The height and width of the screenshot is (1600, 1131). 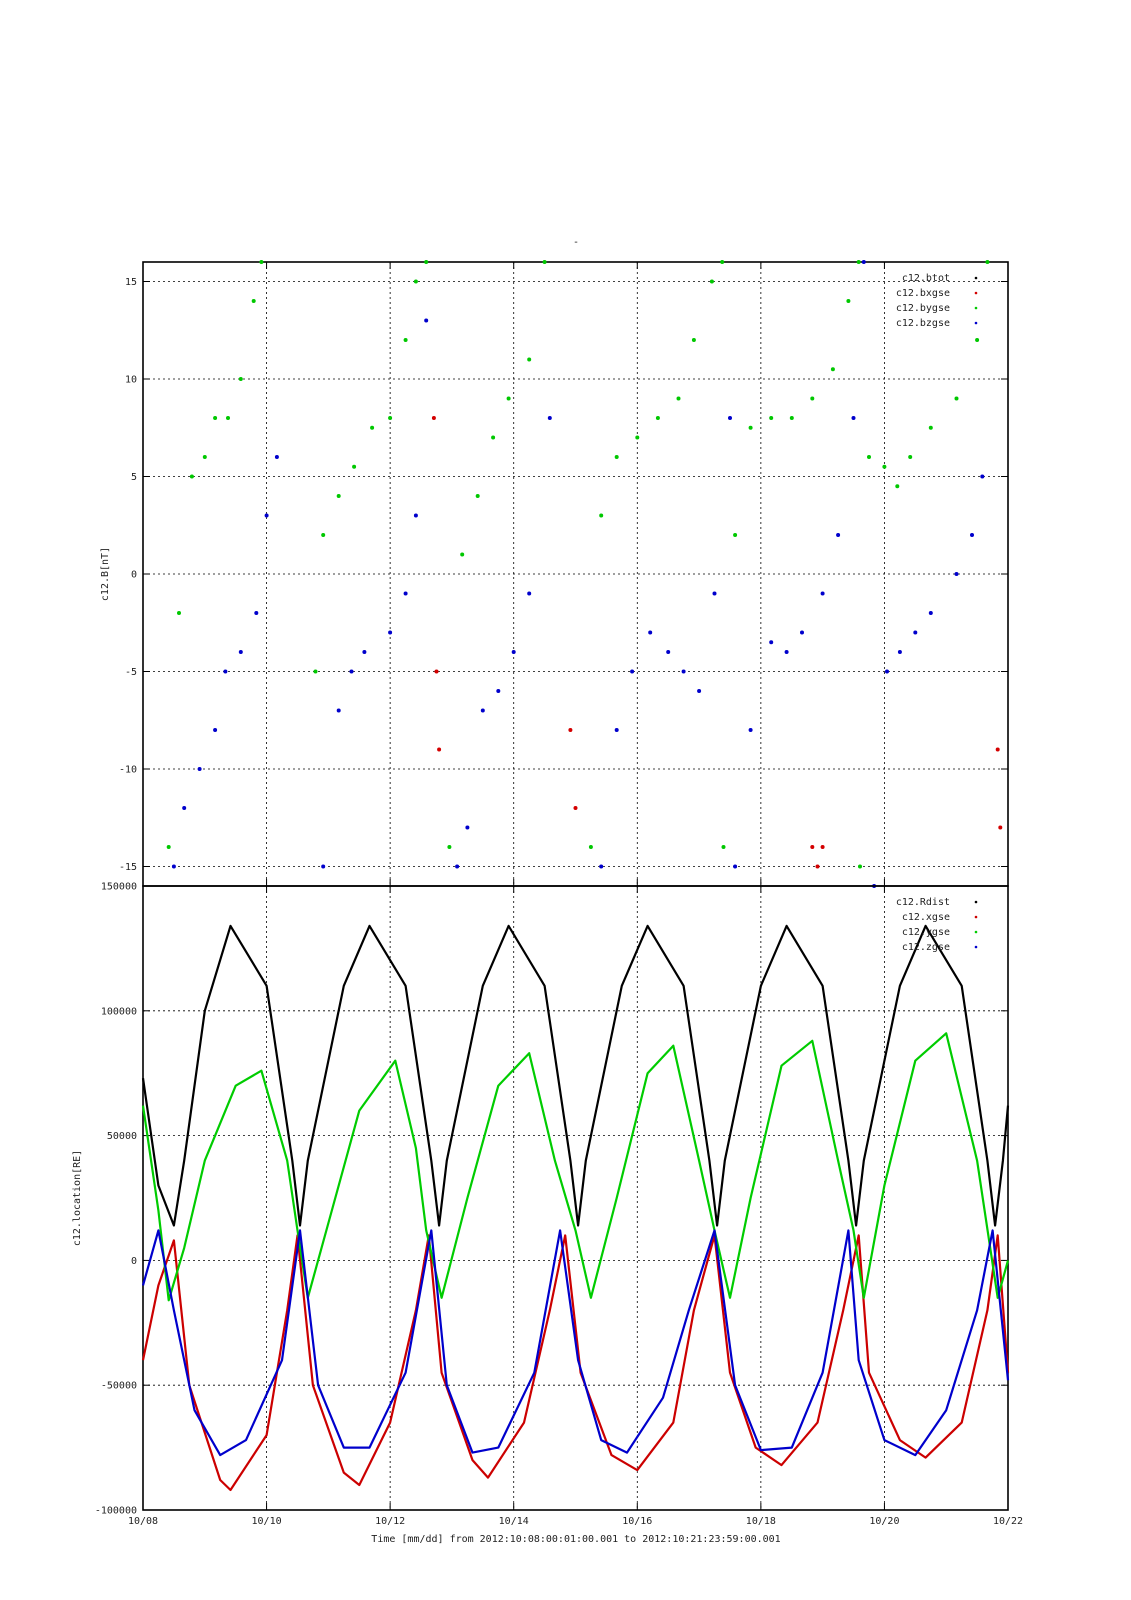 I want to click on legend-label-c12-zgse: c12.zgse, so click(x=926, y=947).